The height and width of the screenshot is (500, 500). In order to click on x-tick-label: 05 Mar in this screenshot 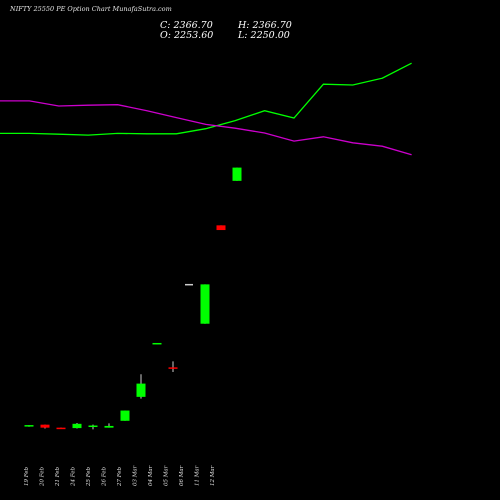, I will do `click(167, 475)`.